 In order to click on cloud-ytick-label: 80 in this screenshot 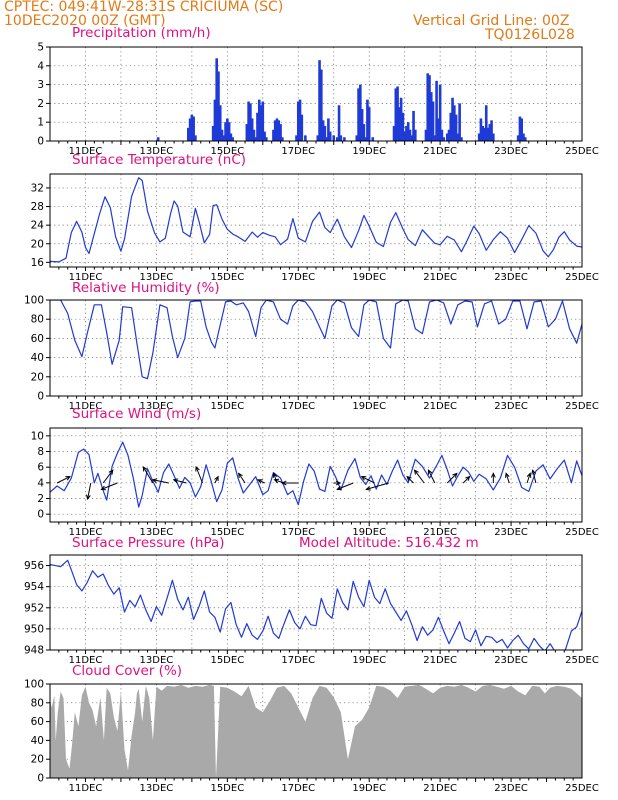, I will do `click(37, 703)`.